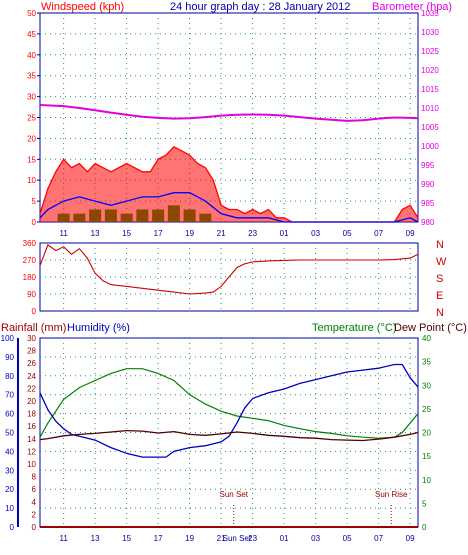 The image size is (468, 555). I want to click on windspeed-tick-label: 0, so click(34, 222).